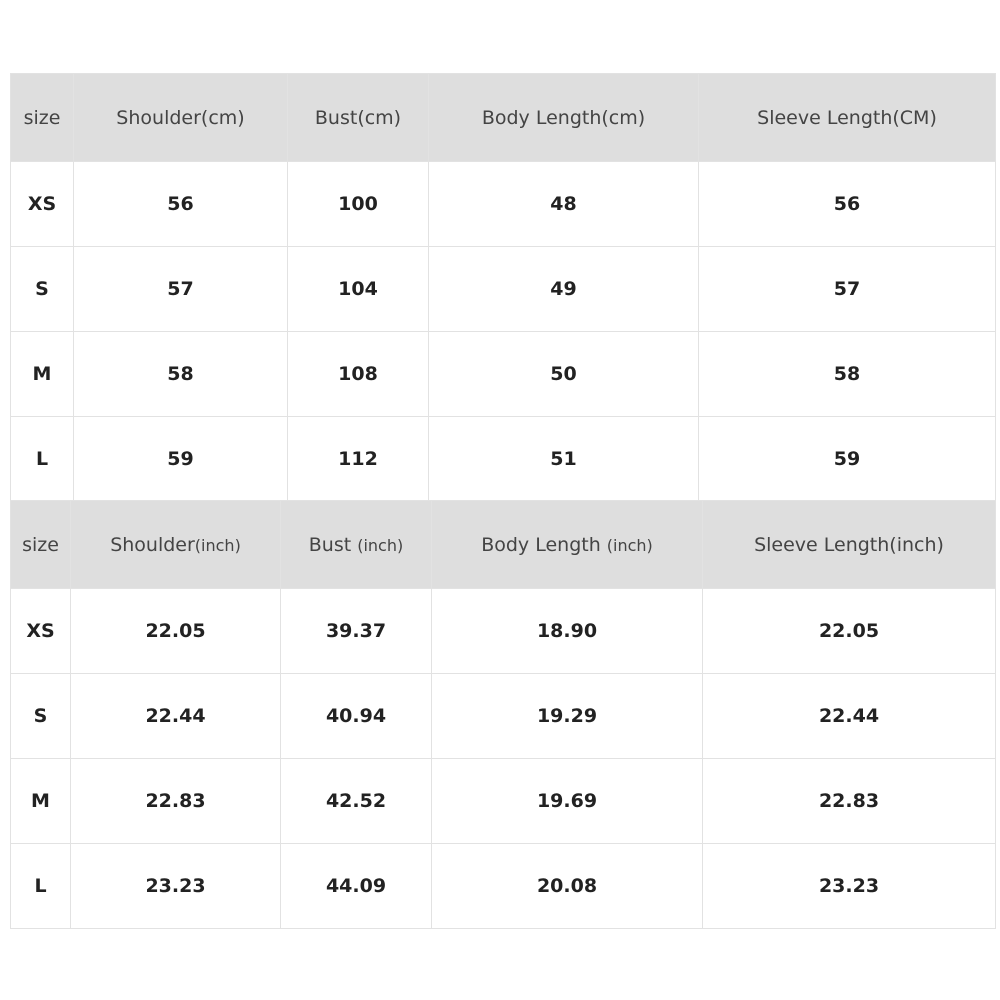  What do you see at coordinates (563, 289) in the screenshot?
I see `measurement-cell: 49` at bounding box center [563, 289].